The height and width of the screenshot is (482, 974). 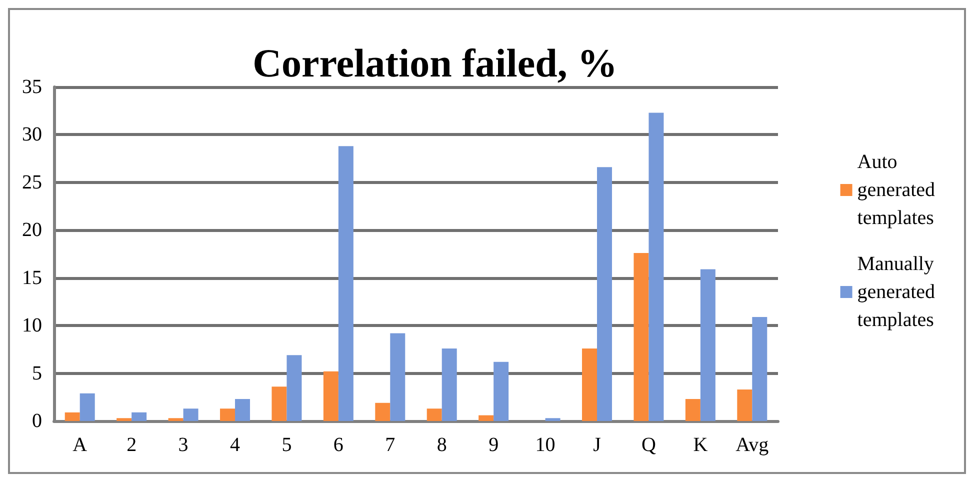 I want to click on x-tick-label: 10, so click(x=545, y=445).